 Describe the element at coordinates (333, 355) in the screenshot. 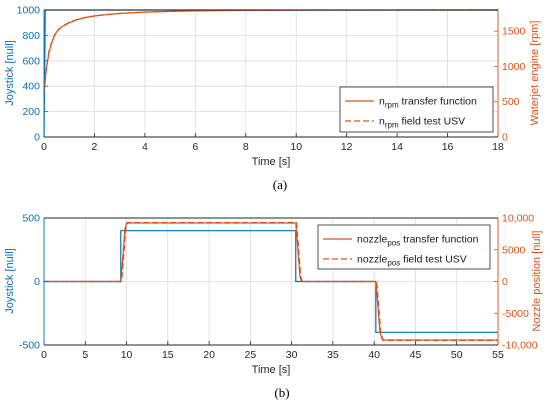

I see `x-tick-label: 35` at that location.